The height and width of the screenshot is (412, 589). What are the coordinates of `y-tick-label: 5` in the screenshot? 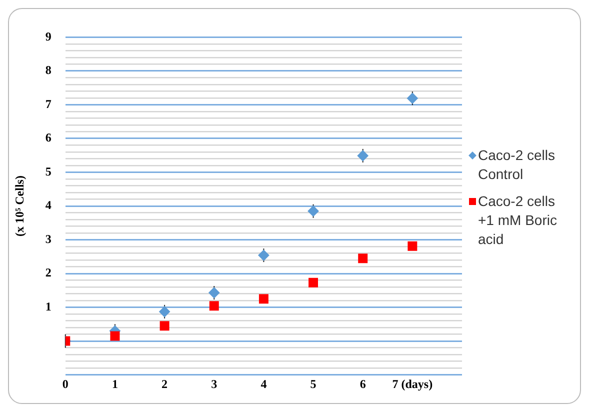 It's located at (48, 171).